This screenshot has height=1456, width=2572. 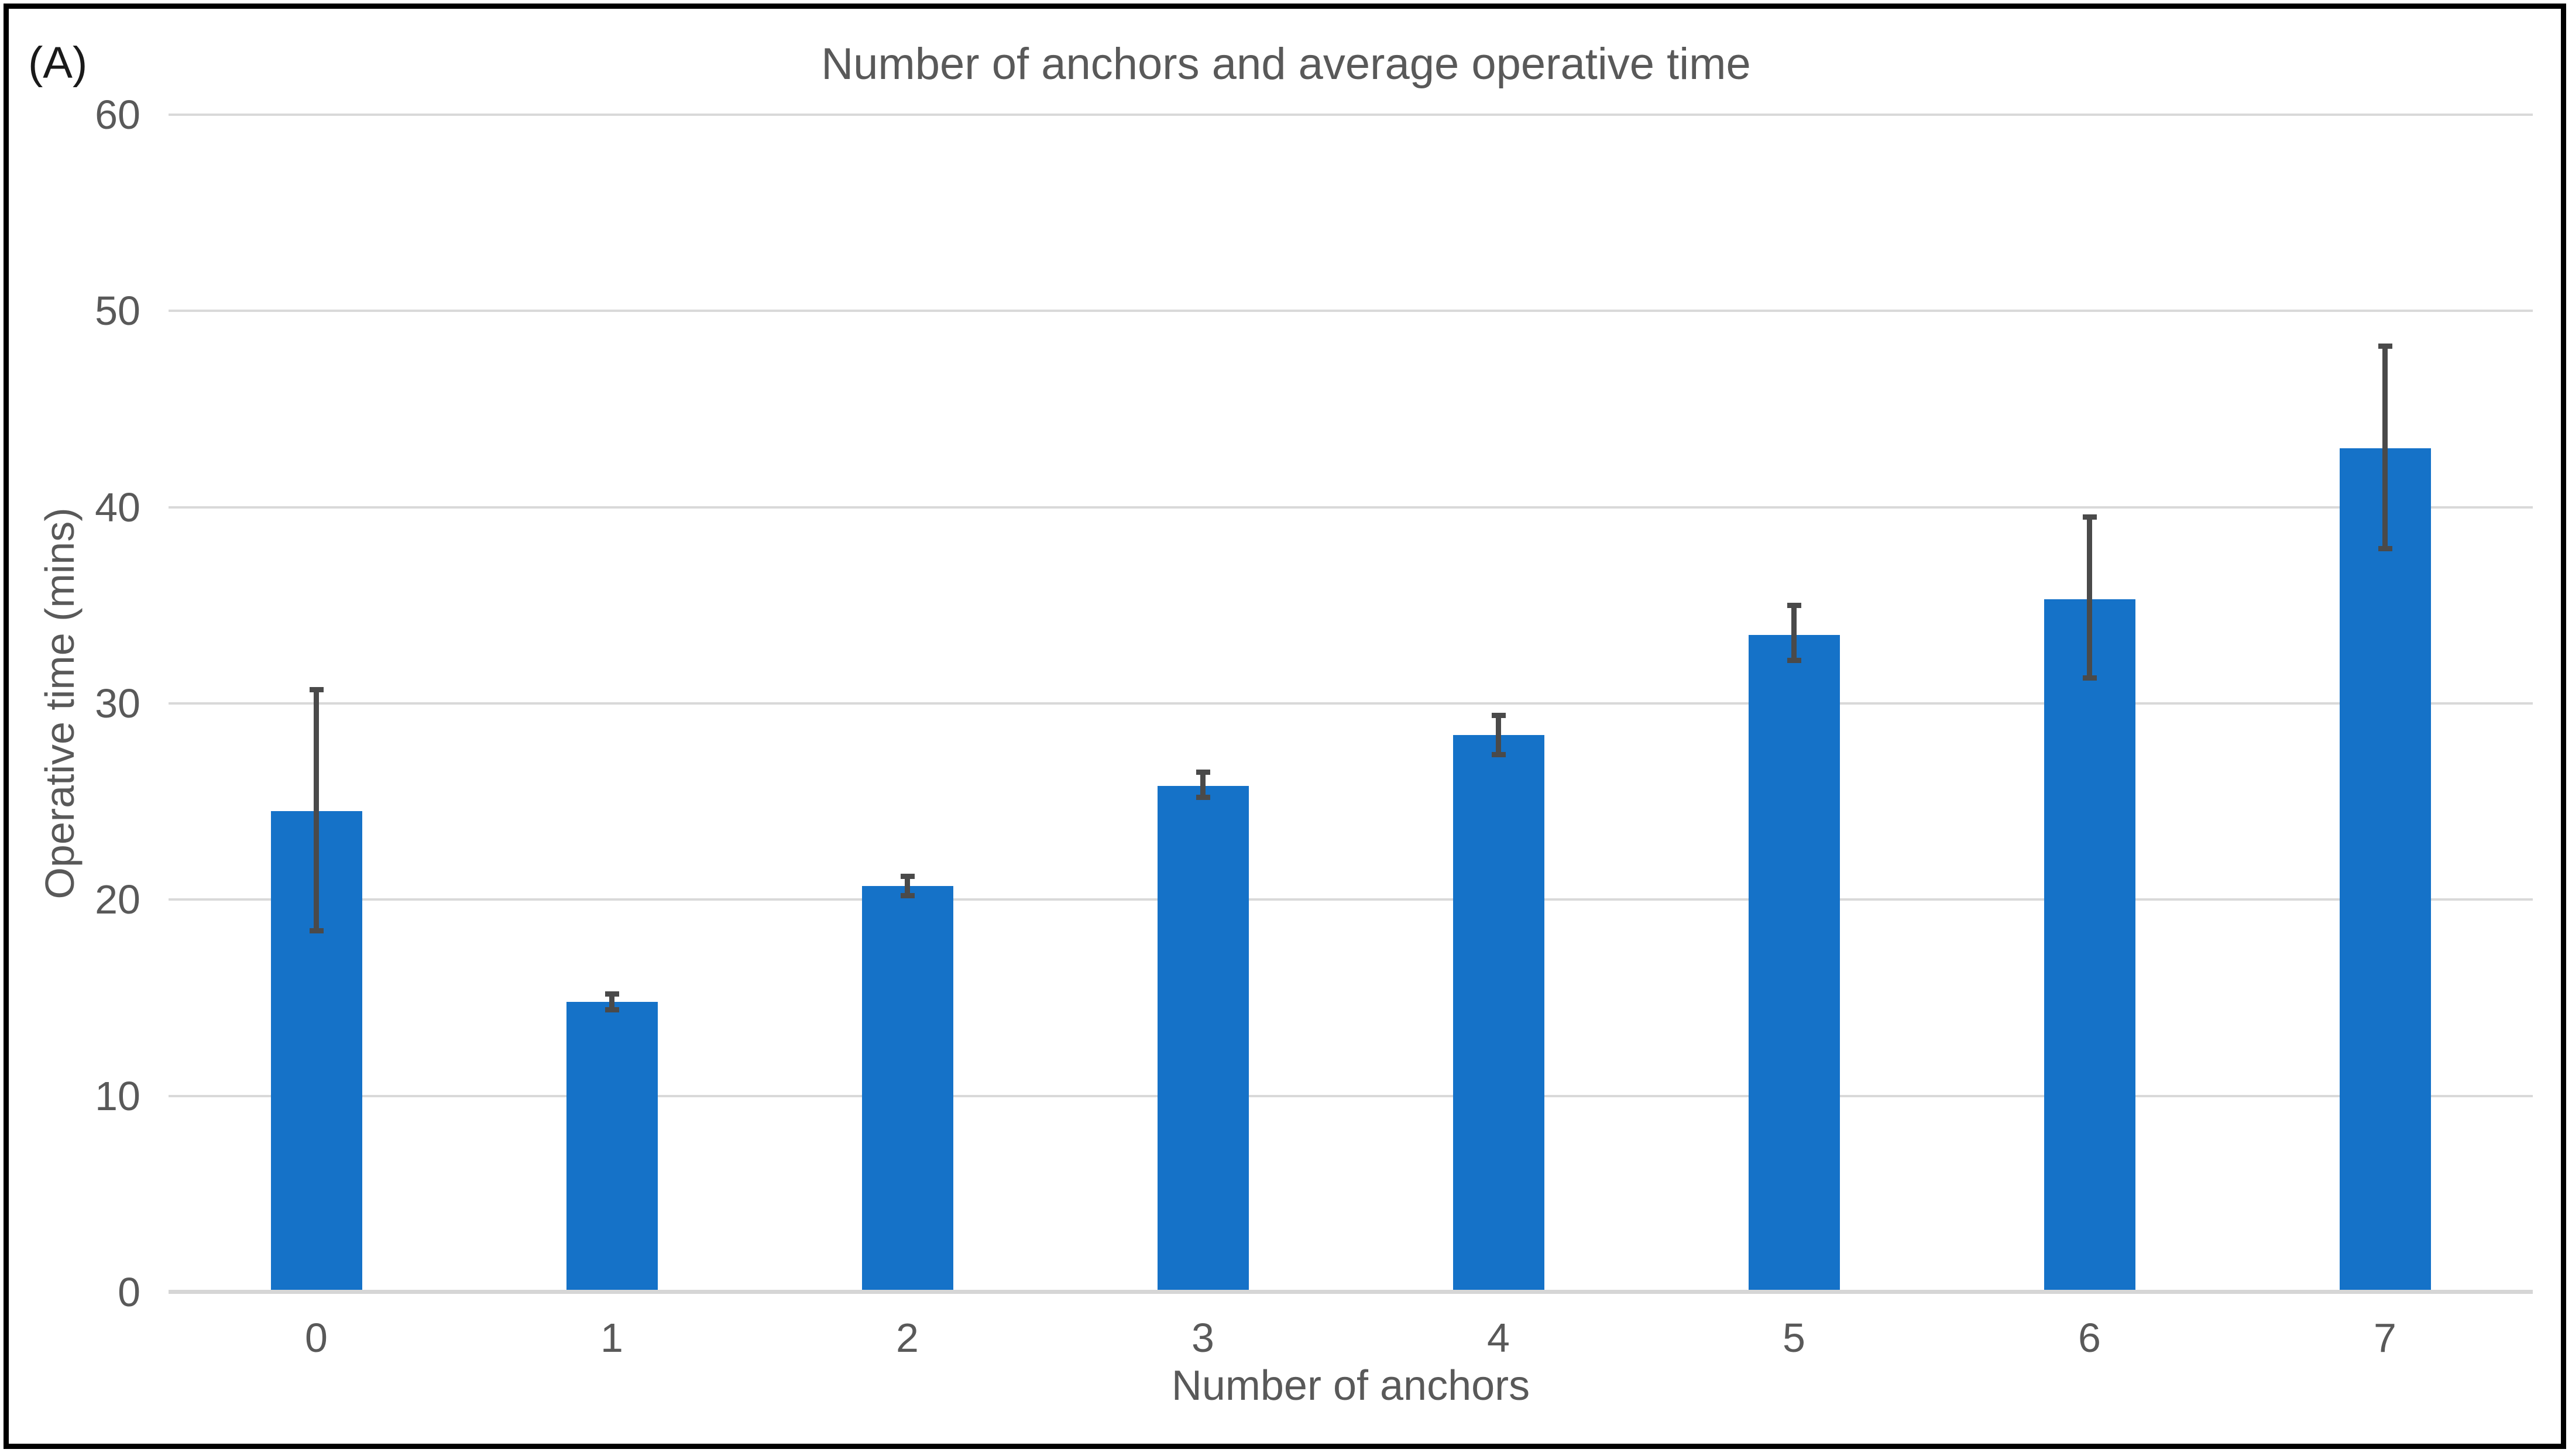 What do you see at coordinates (1499, 1338) in the screenshot?
I see `x-tick-label-4: 4` at bounding box center [1499, 1338].